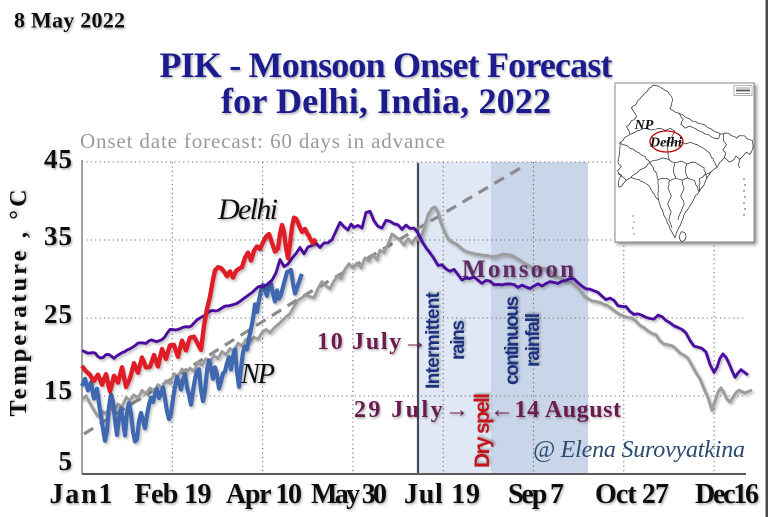 The height and width of the screenshot is (517, 768). Describe the element at coordinates (442, 494) in the screenshot. I see `svg-text: Jul 19` at that location.